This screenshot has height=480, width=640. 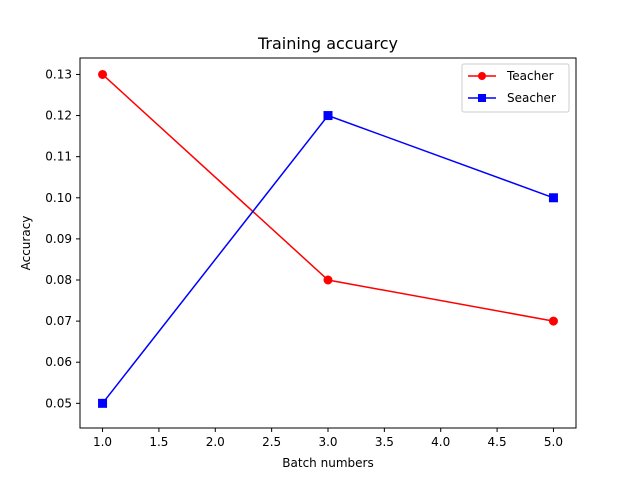 What do you see at coordinates (58, 362) in the screenshot?
I see `y-tick-label: 0.06` at bounding box center [58, 362].